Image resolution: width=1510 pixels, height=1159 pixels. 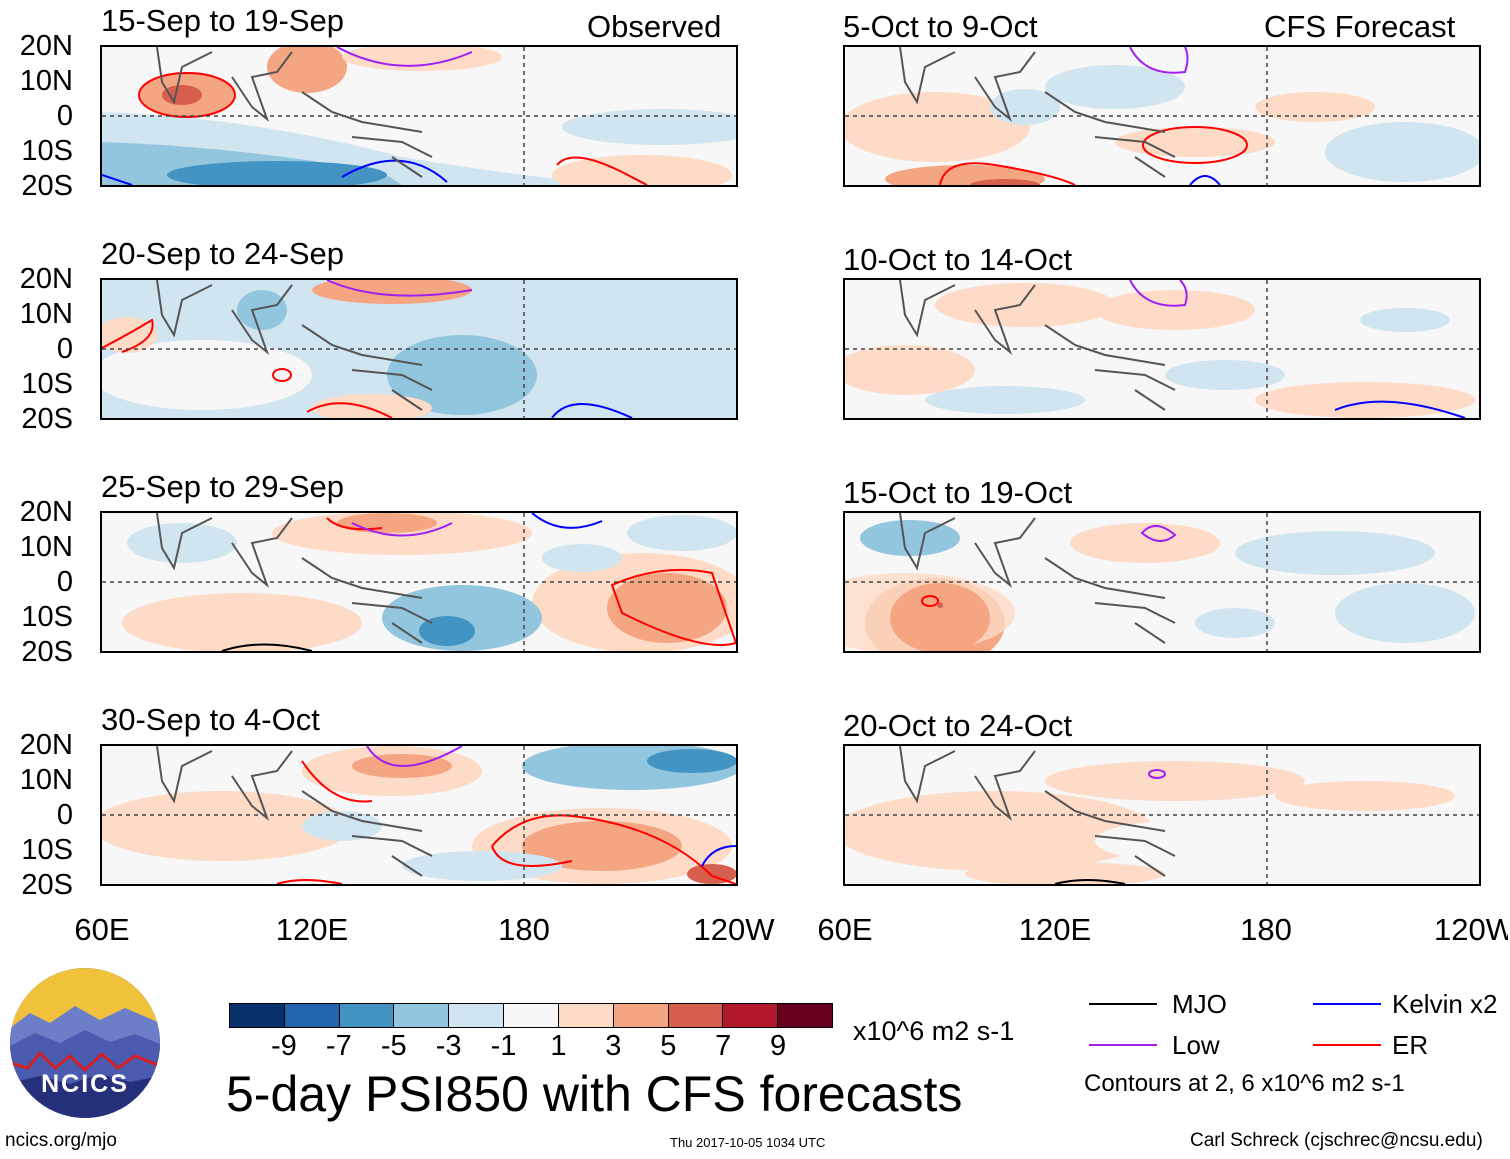 What do you see at coordinates (393, 1046) in the screenshot?
I see `colorbar-tick-label: -5` at bounding box center [393, 1046].